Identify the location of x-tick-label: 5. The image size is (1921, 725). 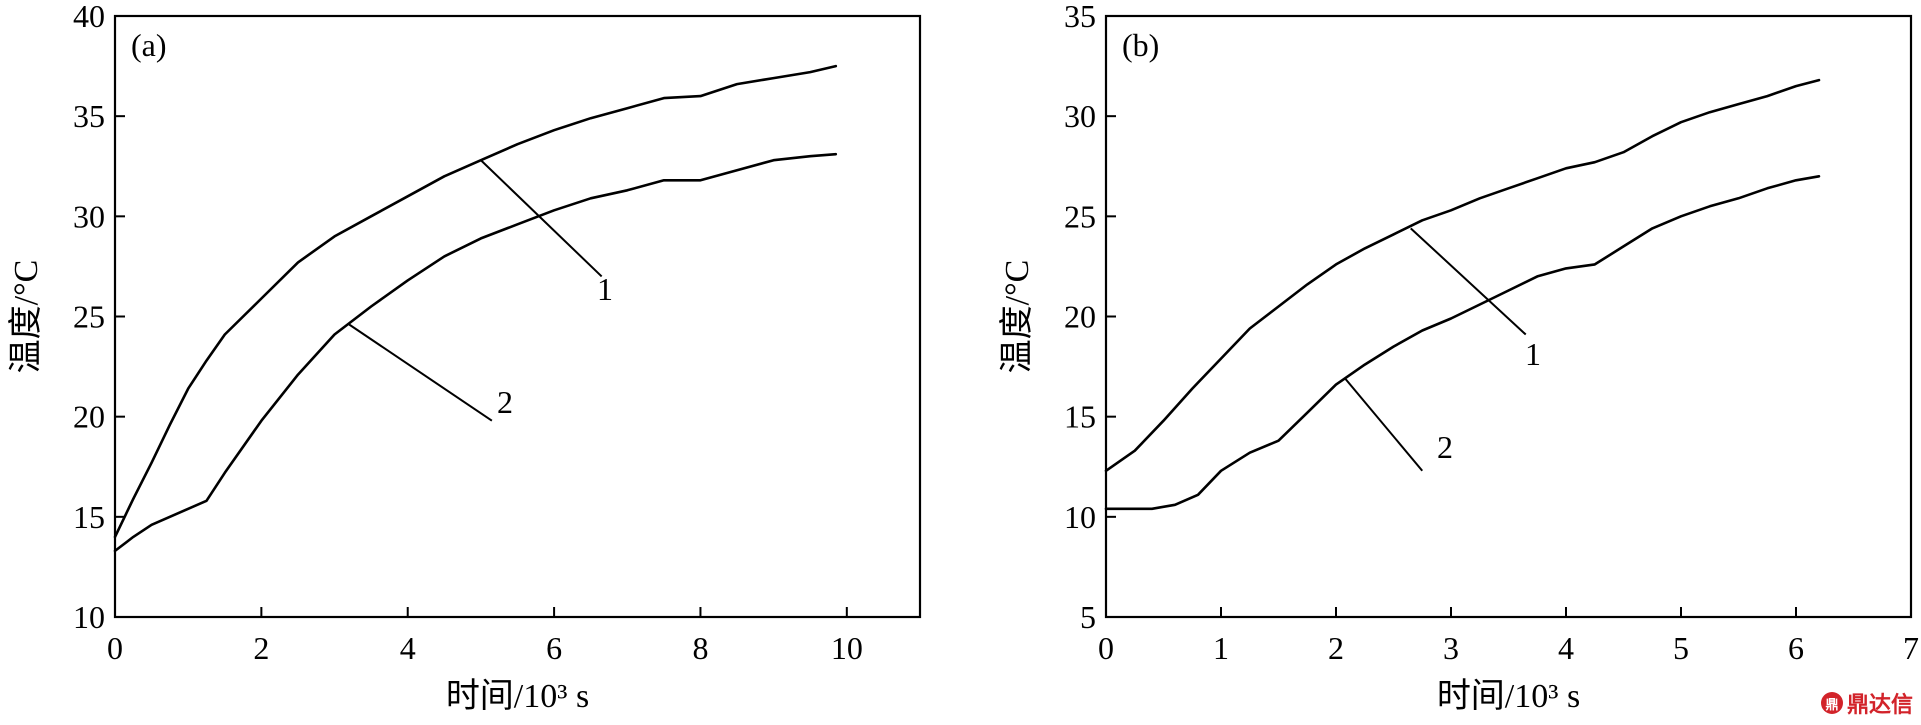
(1681, 648).